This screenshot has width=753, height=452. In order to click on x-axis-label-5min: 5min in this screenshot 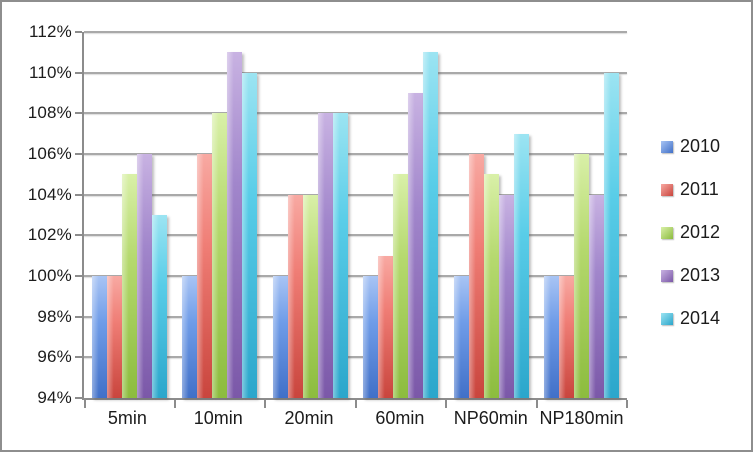, I will do `click(127, 418)`.